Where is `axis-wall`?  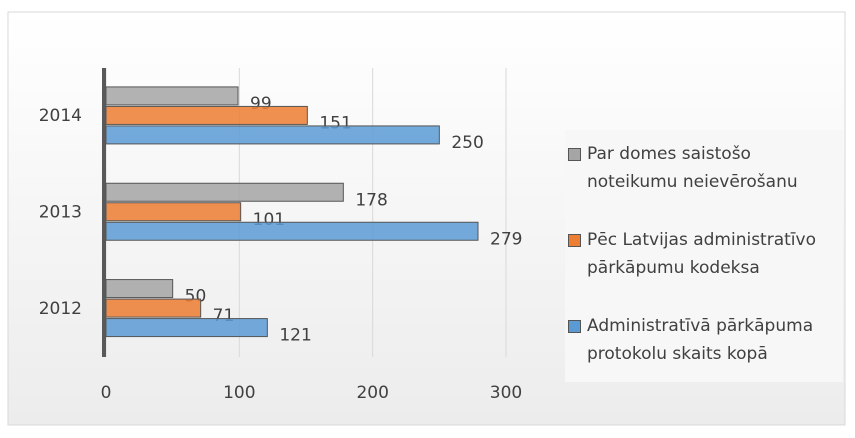
axis-wall is located at coordinates (104, 212).